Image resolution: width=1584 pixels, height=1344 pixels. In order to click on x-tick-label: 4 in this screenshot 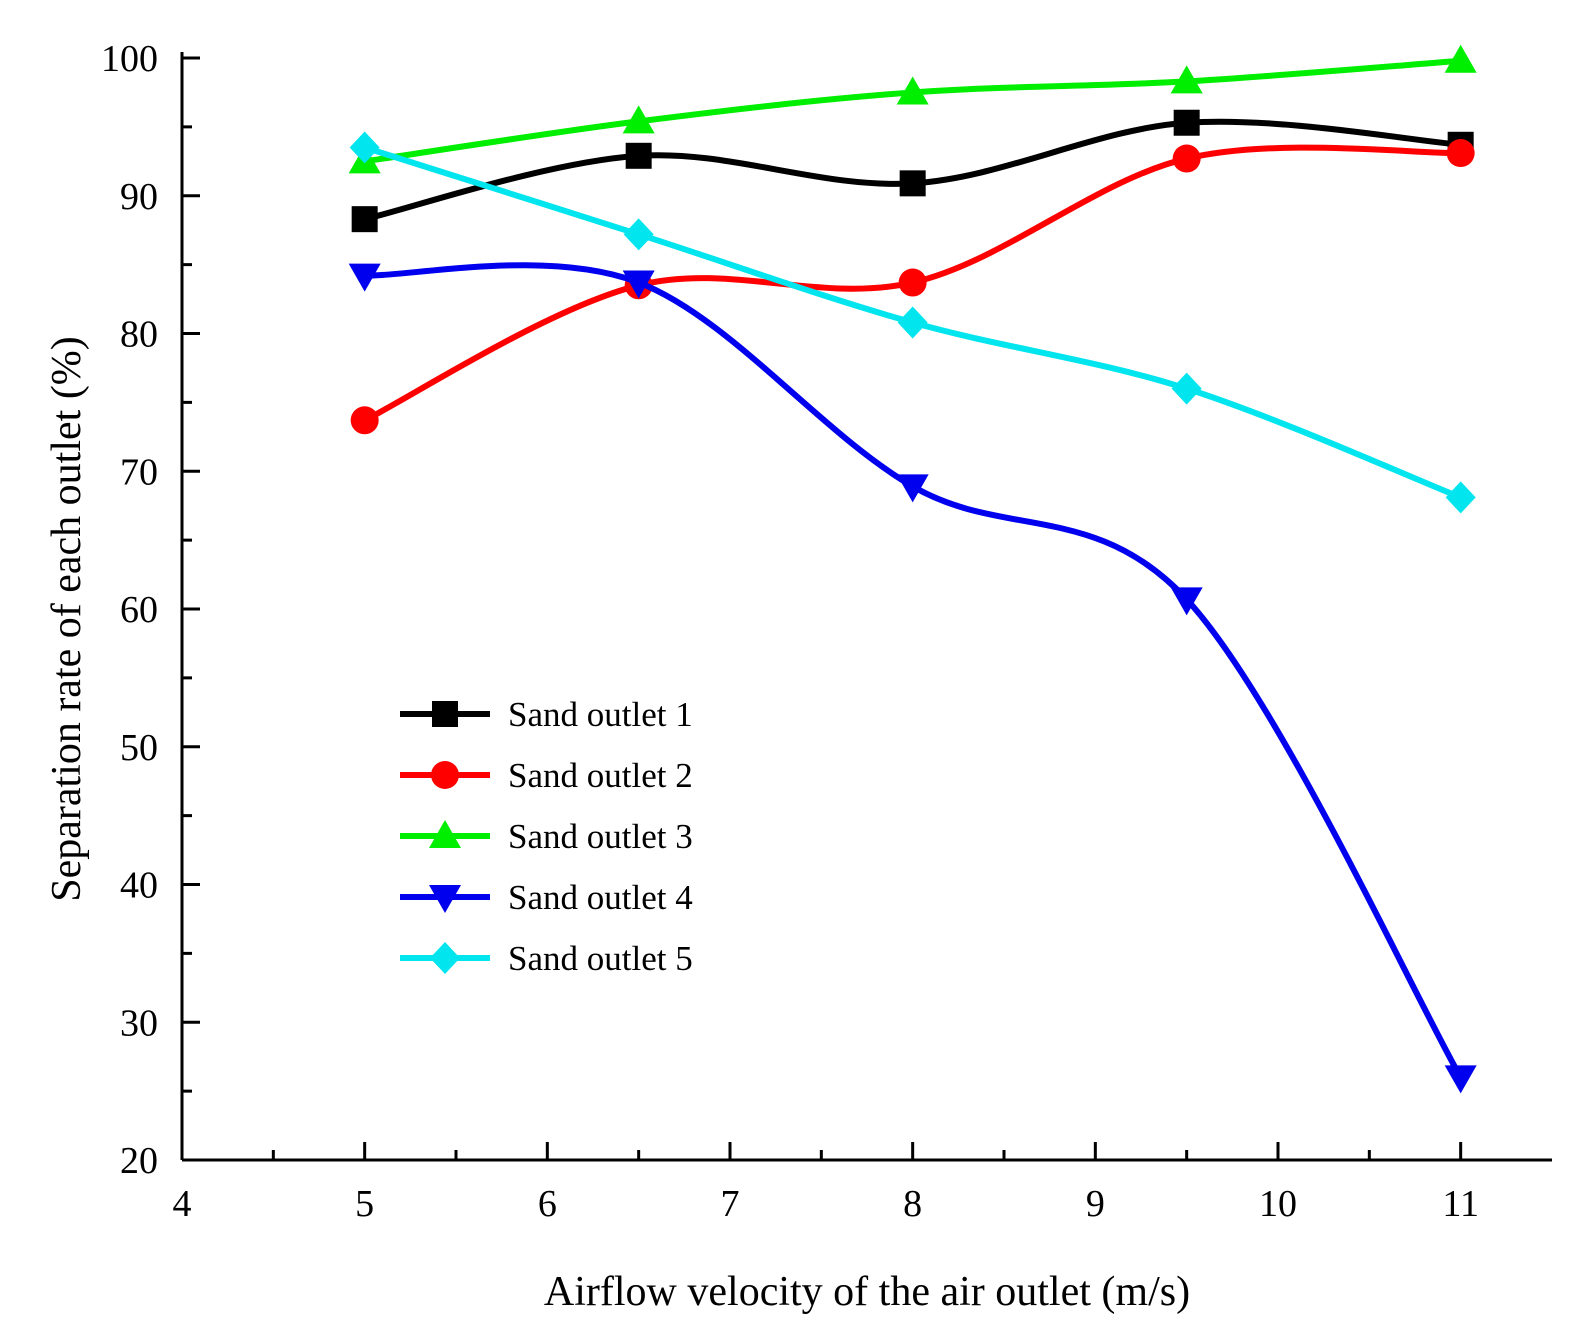, I will do `click(182, 1204)`.